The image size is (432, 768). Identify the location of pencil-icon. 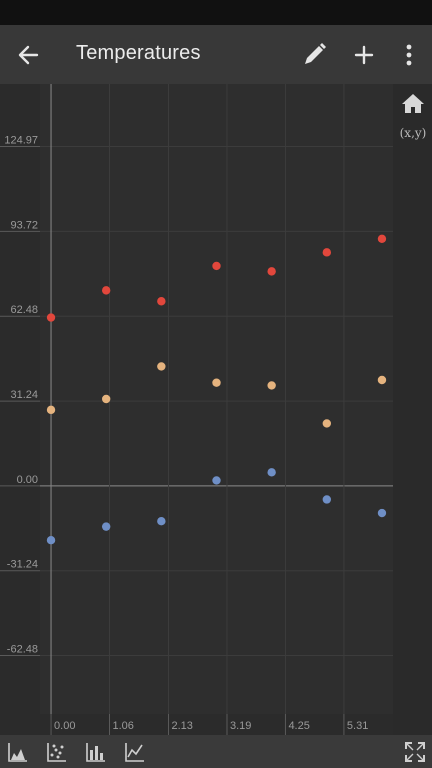
(314, 55).